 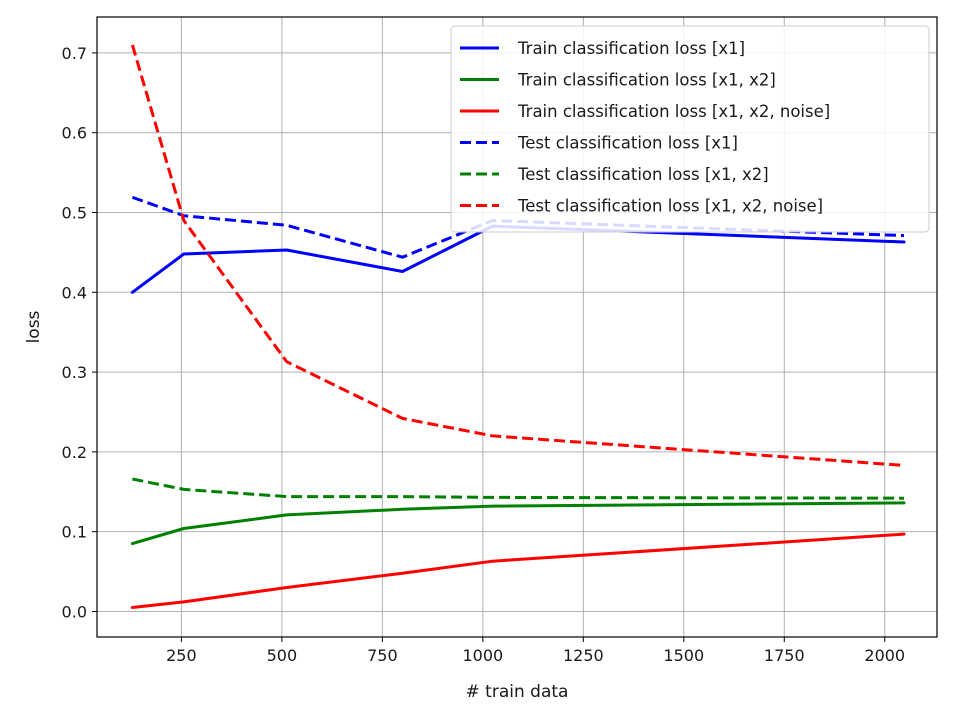 What do you see at coordinates (784, 655) in the screenshot?
I see `x-tick-label: 1750` at bounding box center [784, 655].